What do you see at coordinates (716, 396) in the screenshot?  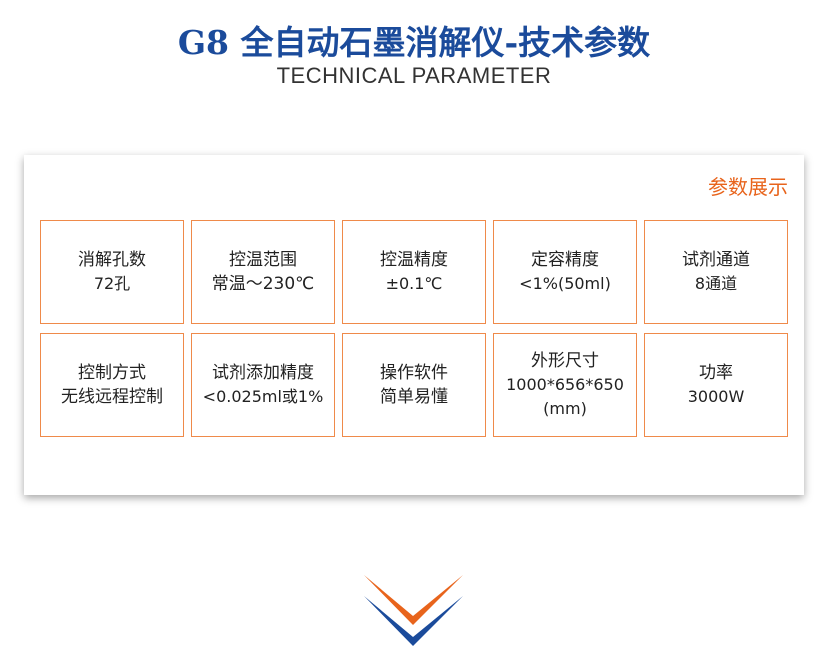 I see `parameter-value: 3000W` at bounding box center [716, 396].